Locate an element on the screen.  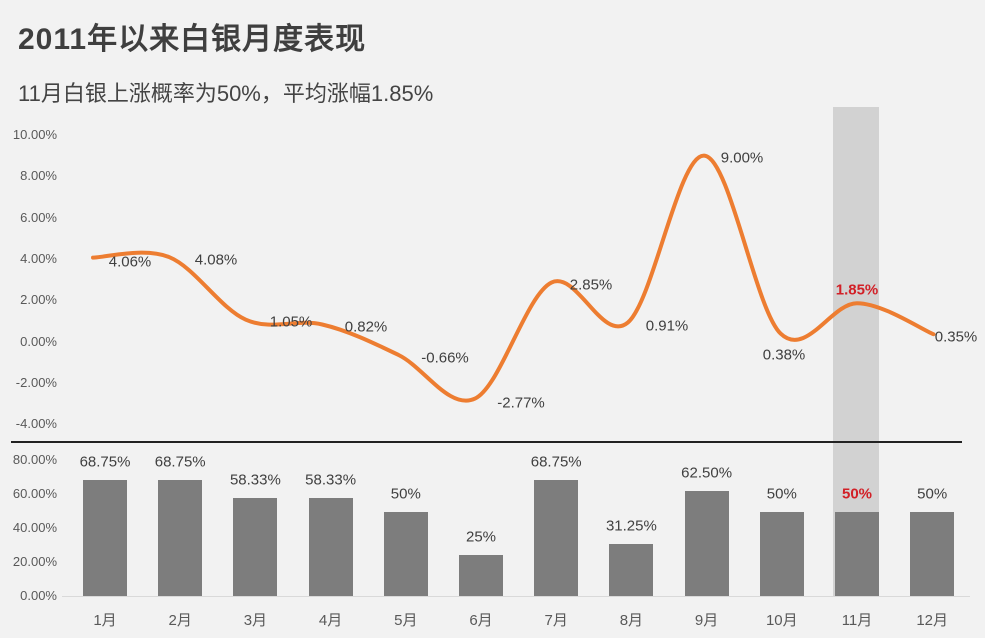
x-axis-label-month-12: 12月 is located at coordinates (932, 620).